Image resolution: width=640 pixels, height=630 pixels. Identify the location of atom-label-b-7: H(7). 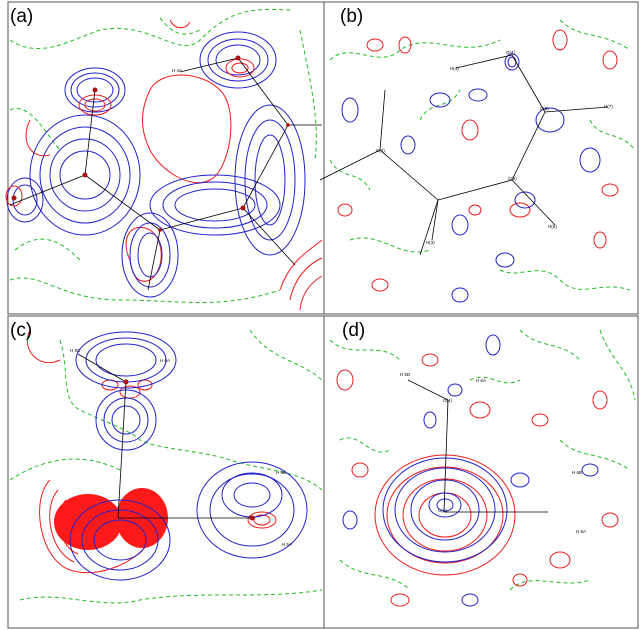
(608, 106).